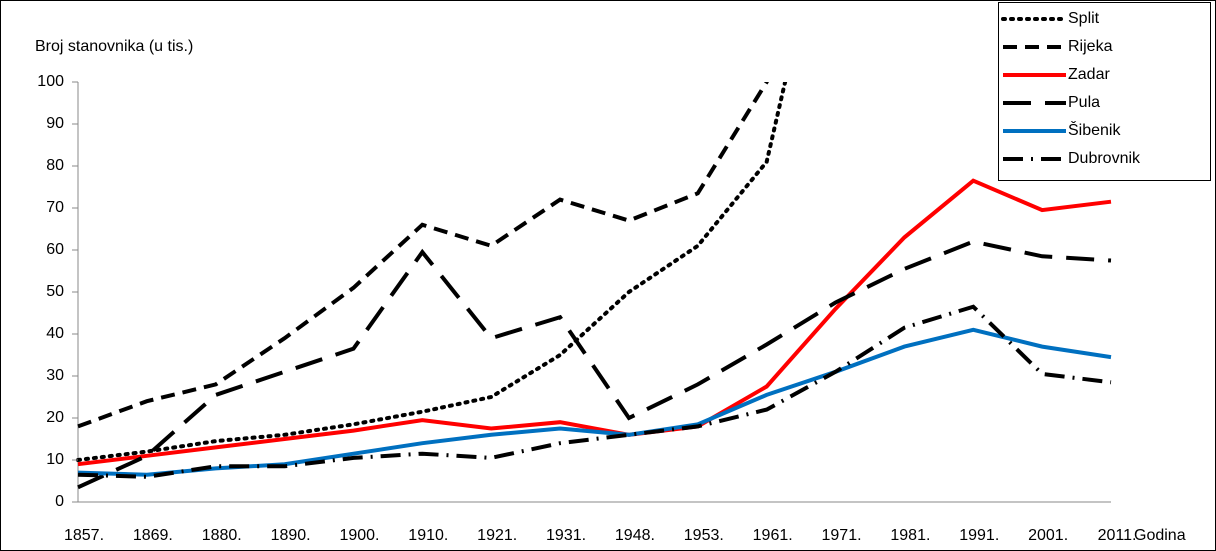 The height and width of the screenshot is (551, 1216). I want to click on x-tick-label: 1869., so click(153, 535).